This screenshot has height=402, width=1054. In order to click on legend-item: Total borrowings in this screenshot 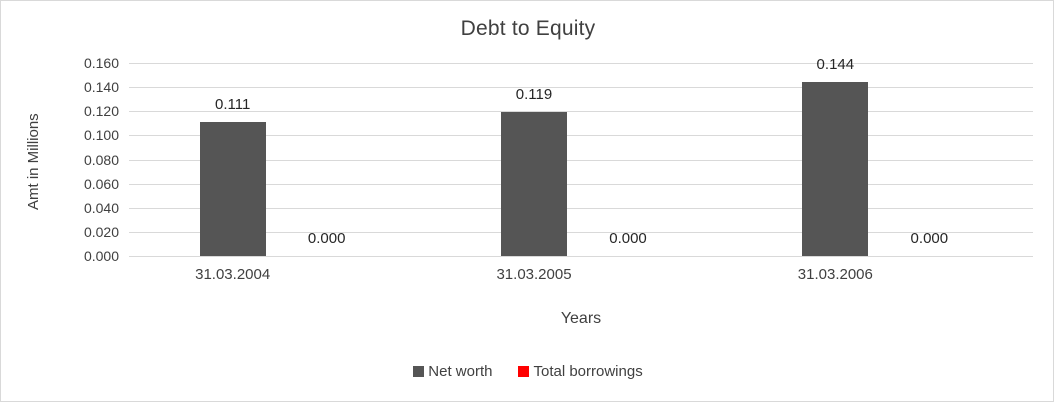, I will do `click(580, 371)`.